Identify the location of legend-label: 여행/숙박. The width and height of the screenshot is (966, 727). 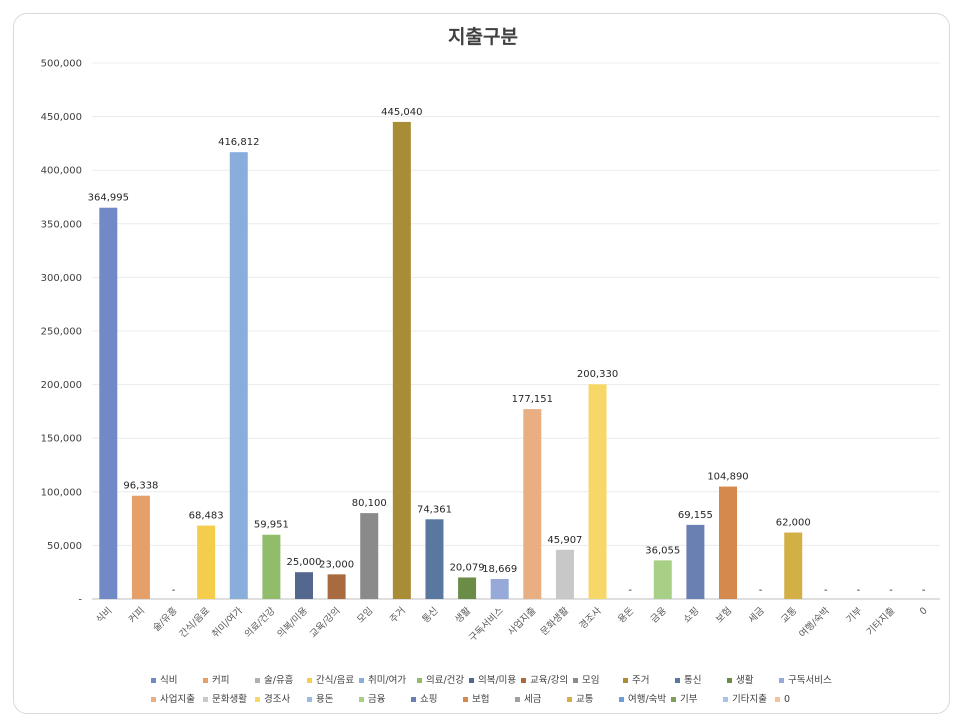
(647, 699).